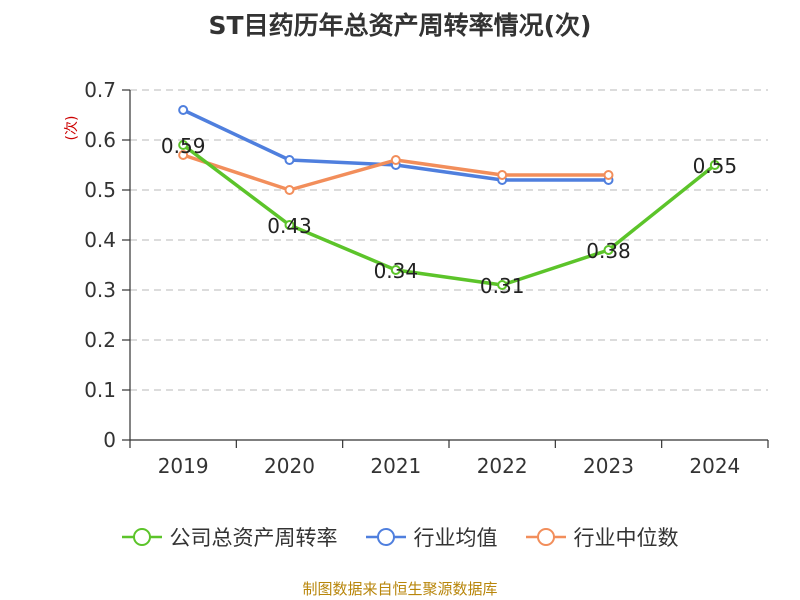 The width and height of the screenshot is (800, 600). What do you see at coordinates (100, 240) in the screenshot?
I see `y-tick-label: 0.4` at bounding box center [100, 240].